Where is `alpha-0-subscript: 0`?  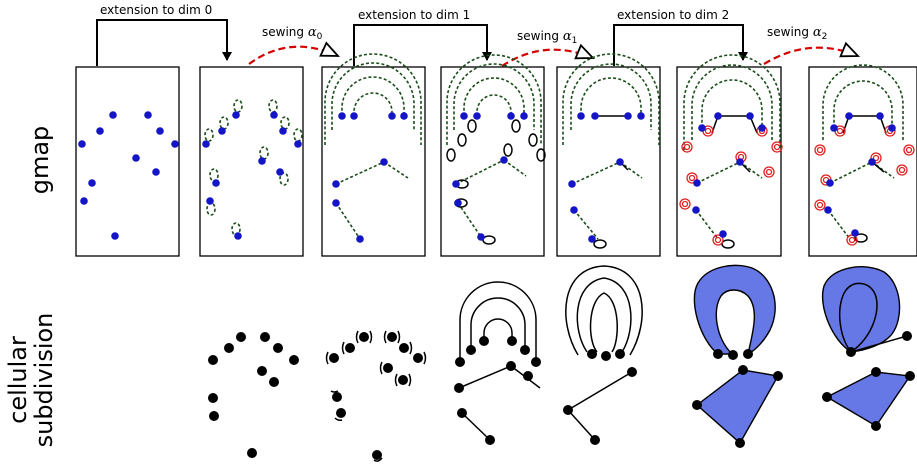
alpha-0-subscript: 0 is located at coordinates (320, 37).